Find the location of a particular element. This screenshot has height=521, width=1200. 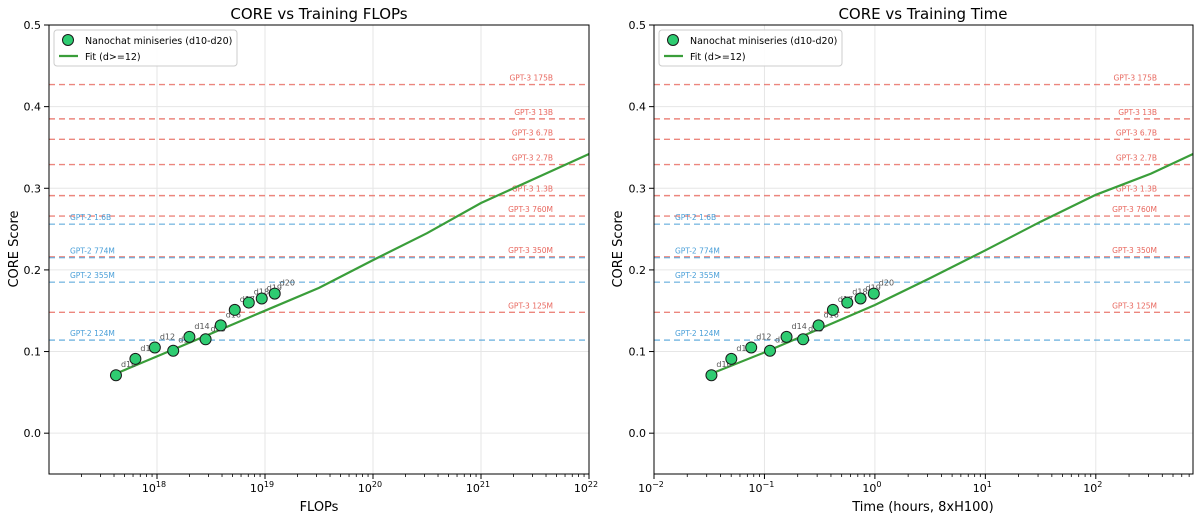

chart-title-time: CORE vs Training Time is located at coordinates (922, 14).